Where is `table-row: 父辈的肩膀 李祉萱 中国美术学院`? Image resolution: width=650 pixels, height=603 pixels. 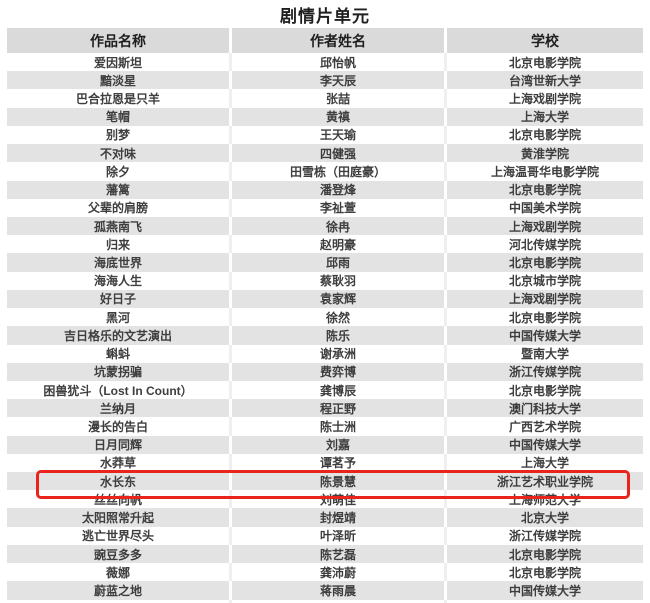
table-row: 父辈的肩膀 李祉萱 中国美术学院 is located at coordinates (325, 207).